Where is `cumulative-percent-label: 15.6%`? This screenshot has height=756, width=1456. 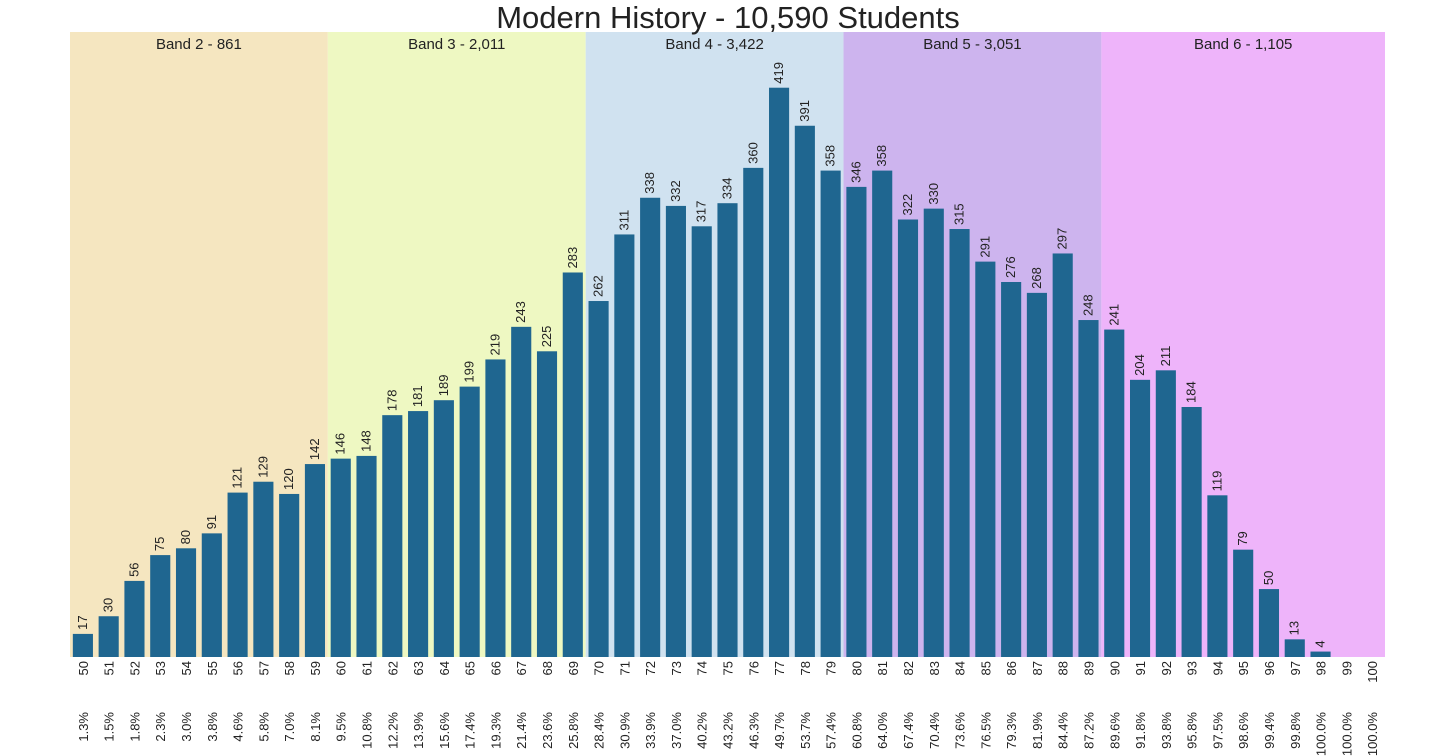 cumulative-percent-label: 15.6% is located at coordinates (444, 730).